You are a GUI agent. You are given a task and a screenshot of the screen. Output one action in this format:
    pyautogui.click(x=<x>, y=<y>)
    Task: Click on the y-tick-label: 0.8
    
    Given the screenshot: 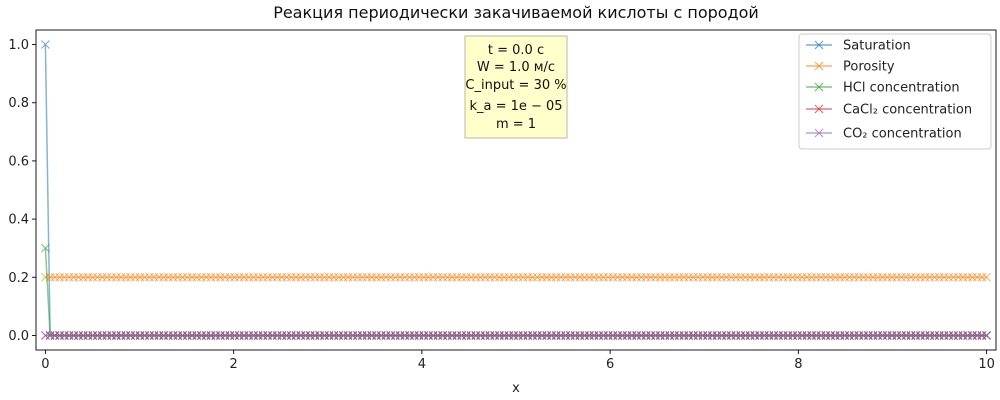 What is the action you would take?
    pyautogui.click(x=18, y=103)
    